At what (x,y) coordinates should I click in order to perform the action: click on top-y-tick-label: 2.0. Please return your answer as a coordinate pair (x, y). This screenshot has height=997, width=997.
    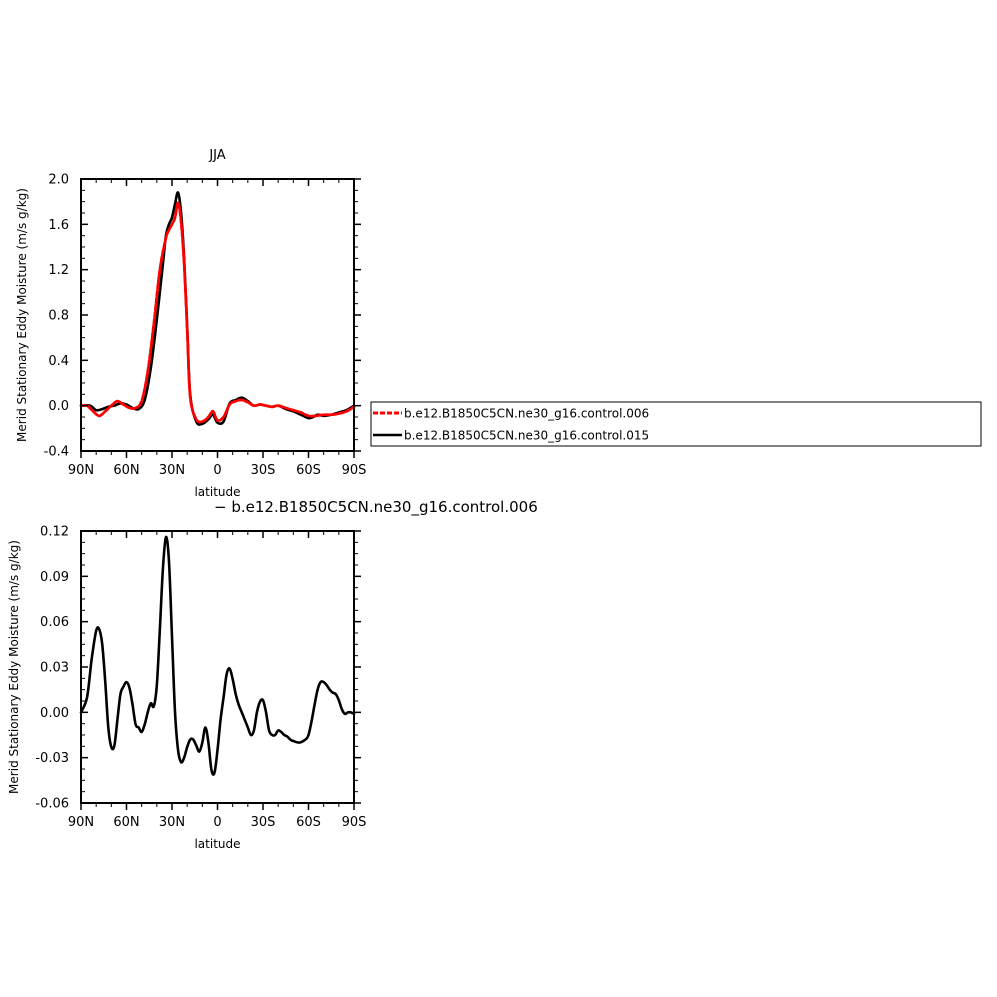
    Looking at the image, I should click on (58, 180).